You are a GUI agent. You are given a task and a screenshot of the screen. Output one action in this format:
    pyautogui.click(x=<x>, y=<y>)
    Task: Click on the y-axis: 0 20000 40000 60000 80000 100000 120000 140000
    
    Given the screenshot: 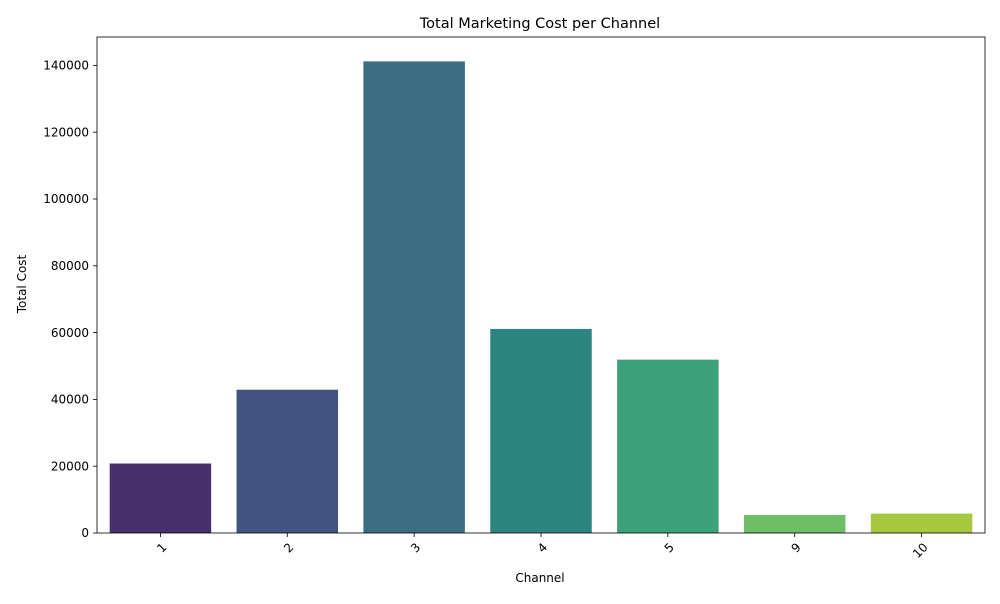 What is the action you would take?
    pyautogui.click(x=70, y=299)
    